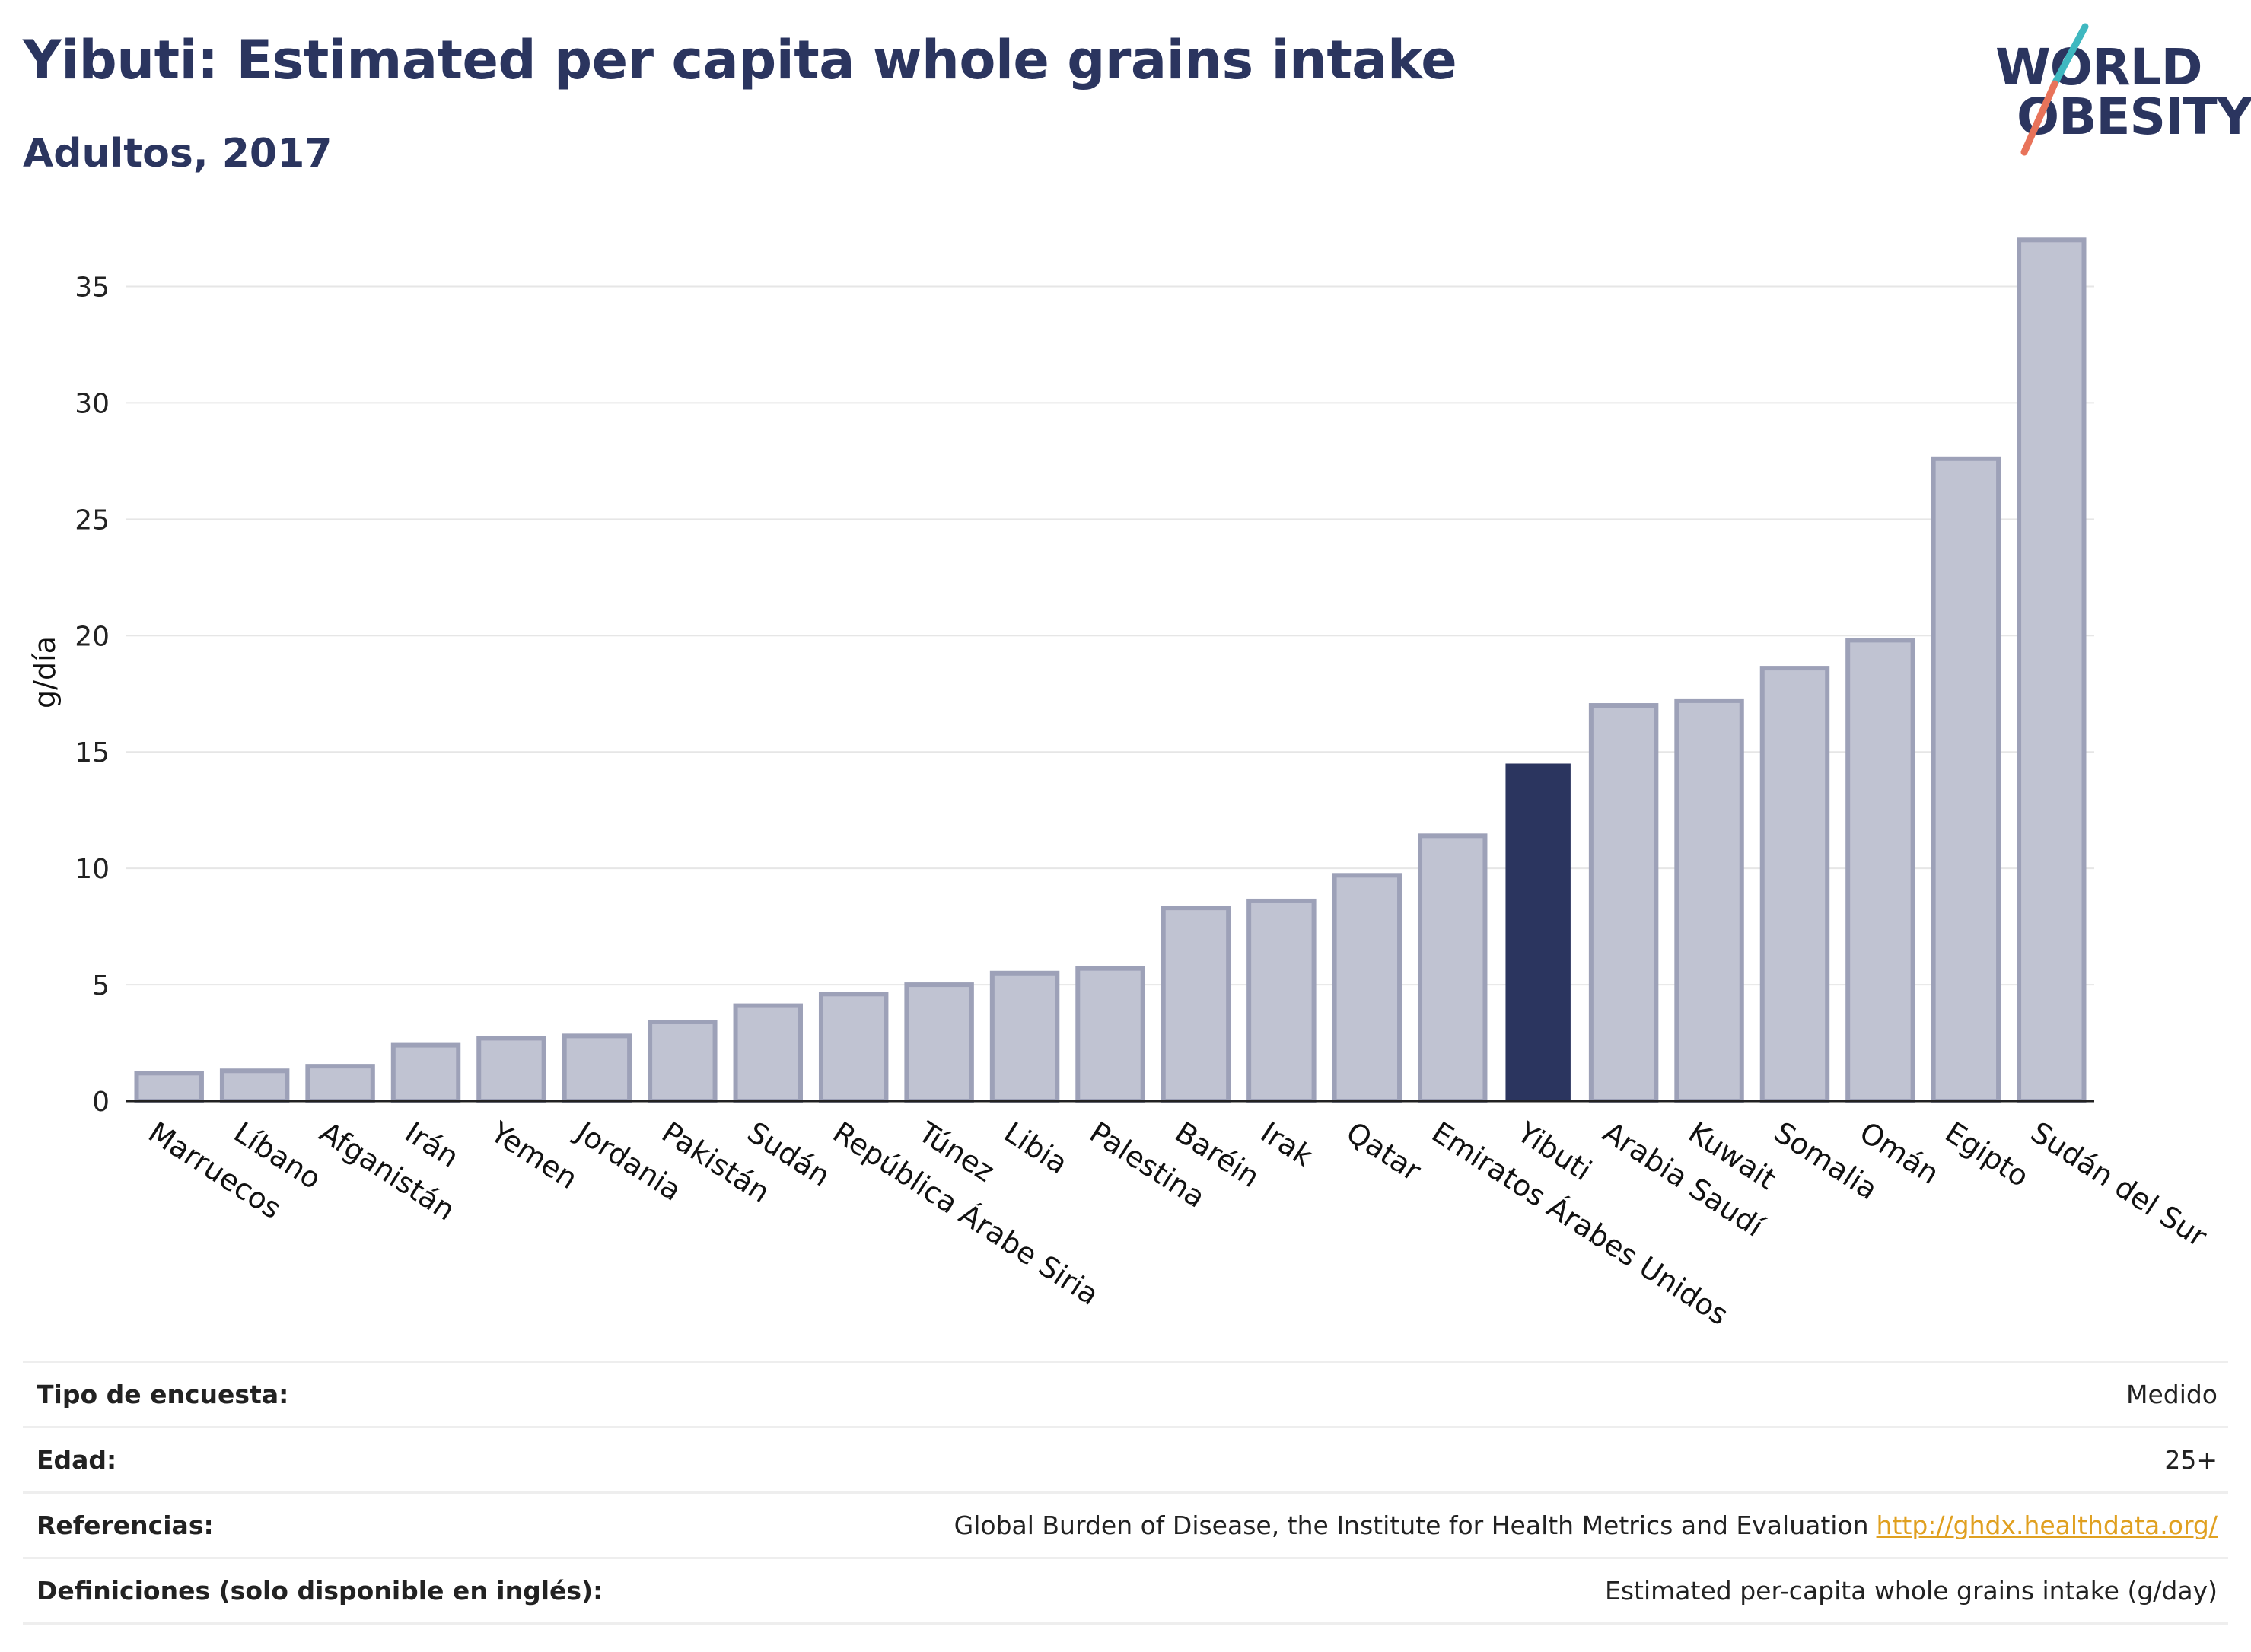  I want to click on world-obesity-logo: WORLD OBESITY, so click(2118, 91).